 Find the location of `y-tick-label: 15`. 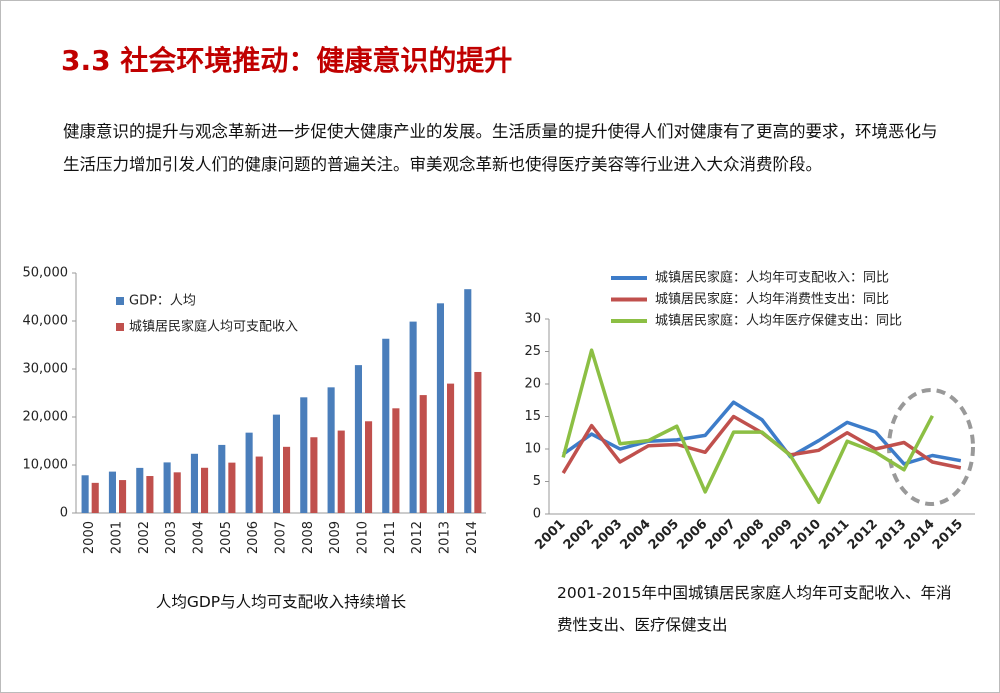

y-tick-label: 15 is located at coordinates (532, 416).